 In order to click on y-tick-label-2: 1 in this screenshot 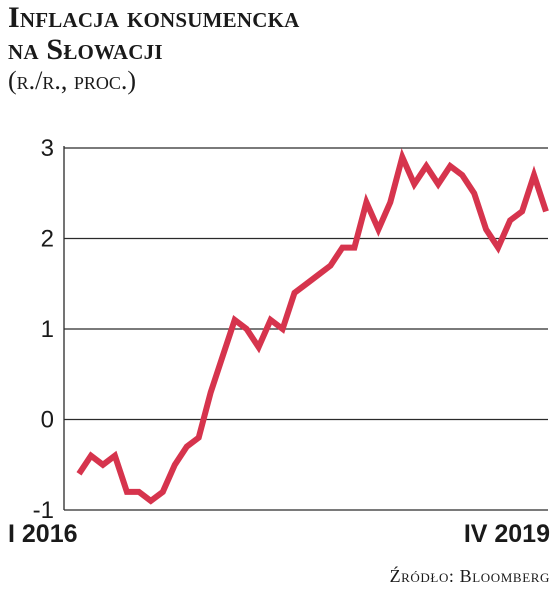, I will do `click(47, 329)`.